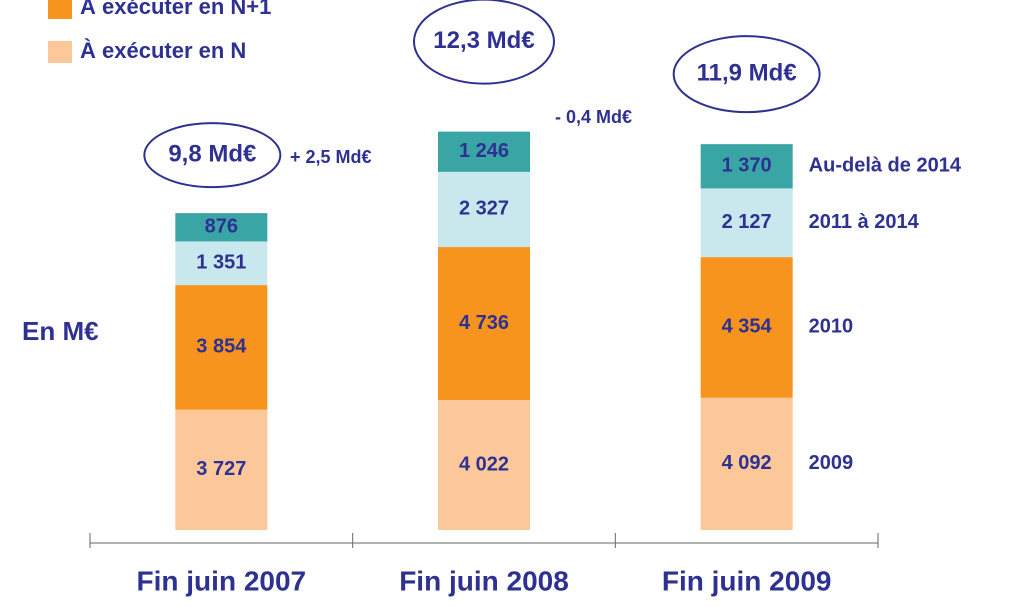 This screenshot has width=1009, height=607. I want to click on annotation: - 0,4 Md€, so click(593, 117).